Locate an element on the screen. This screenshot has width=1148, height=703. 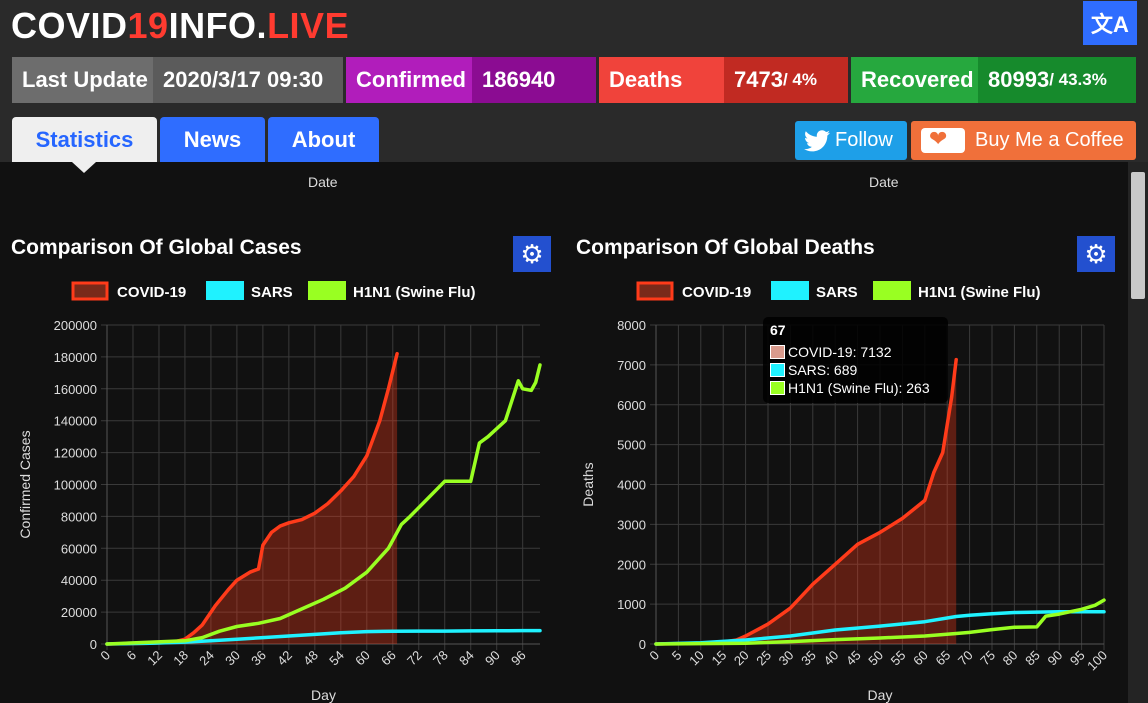
coffee-label: Buy Me a Coffee is located at coordinates (1049, 140).